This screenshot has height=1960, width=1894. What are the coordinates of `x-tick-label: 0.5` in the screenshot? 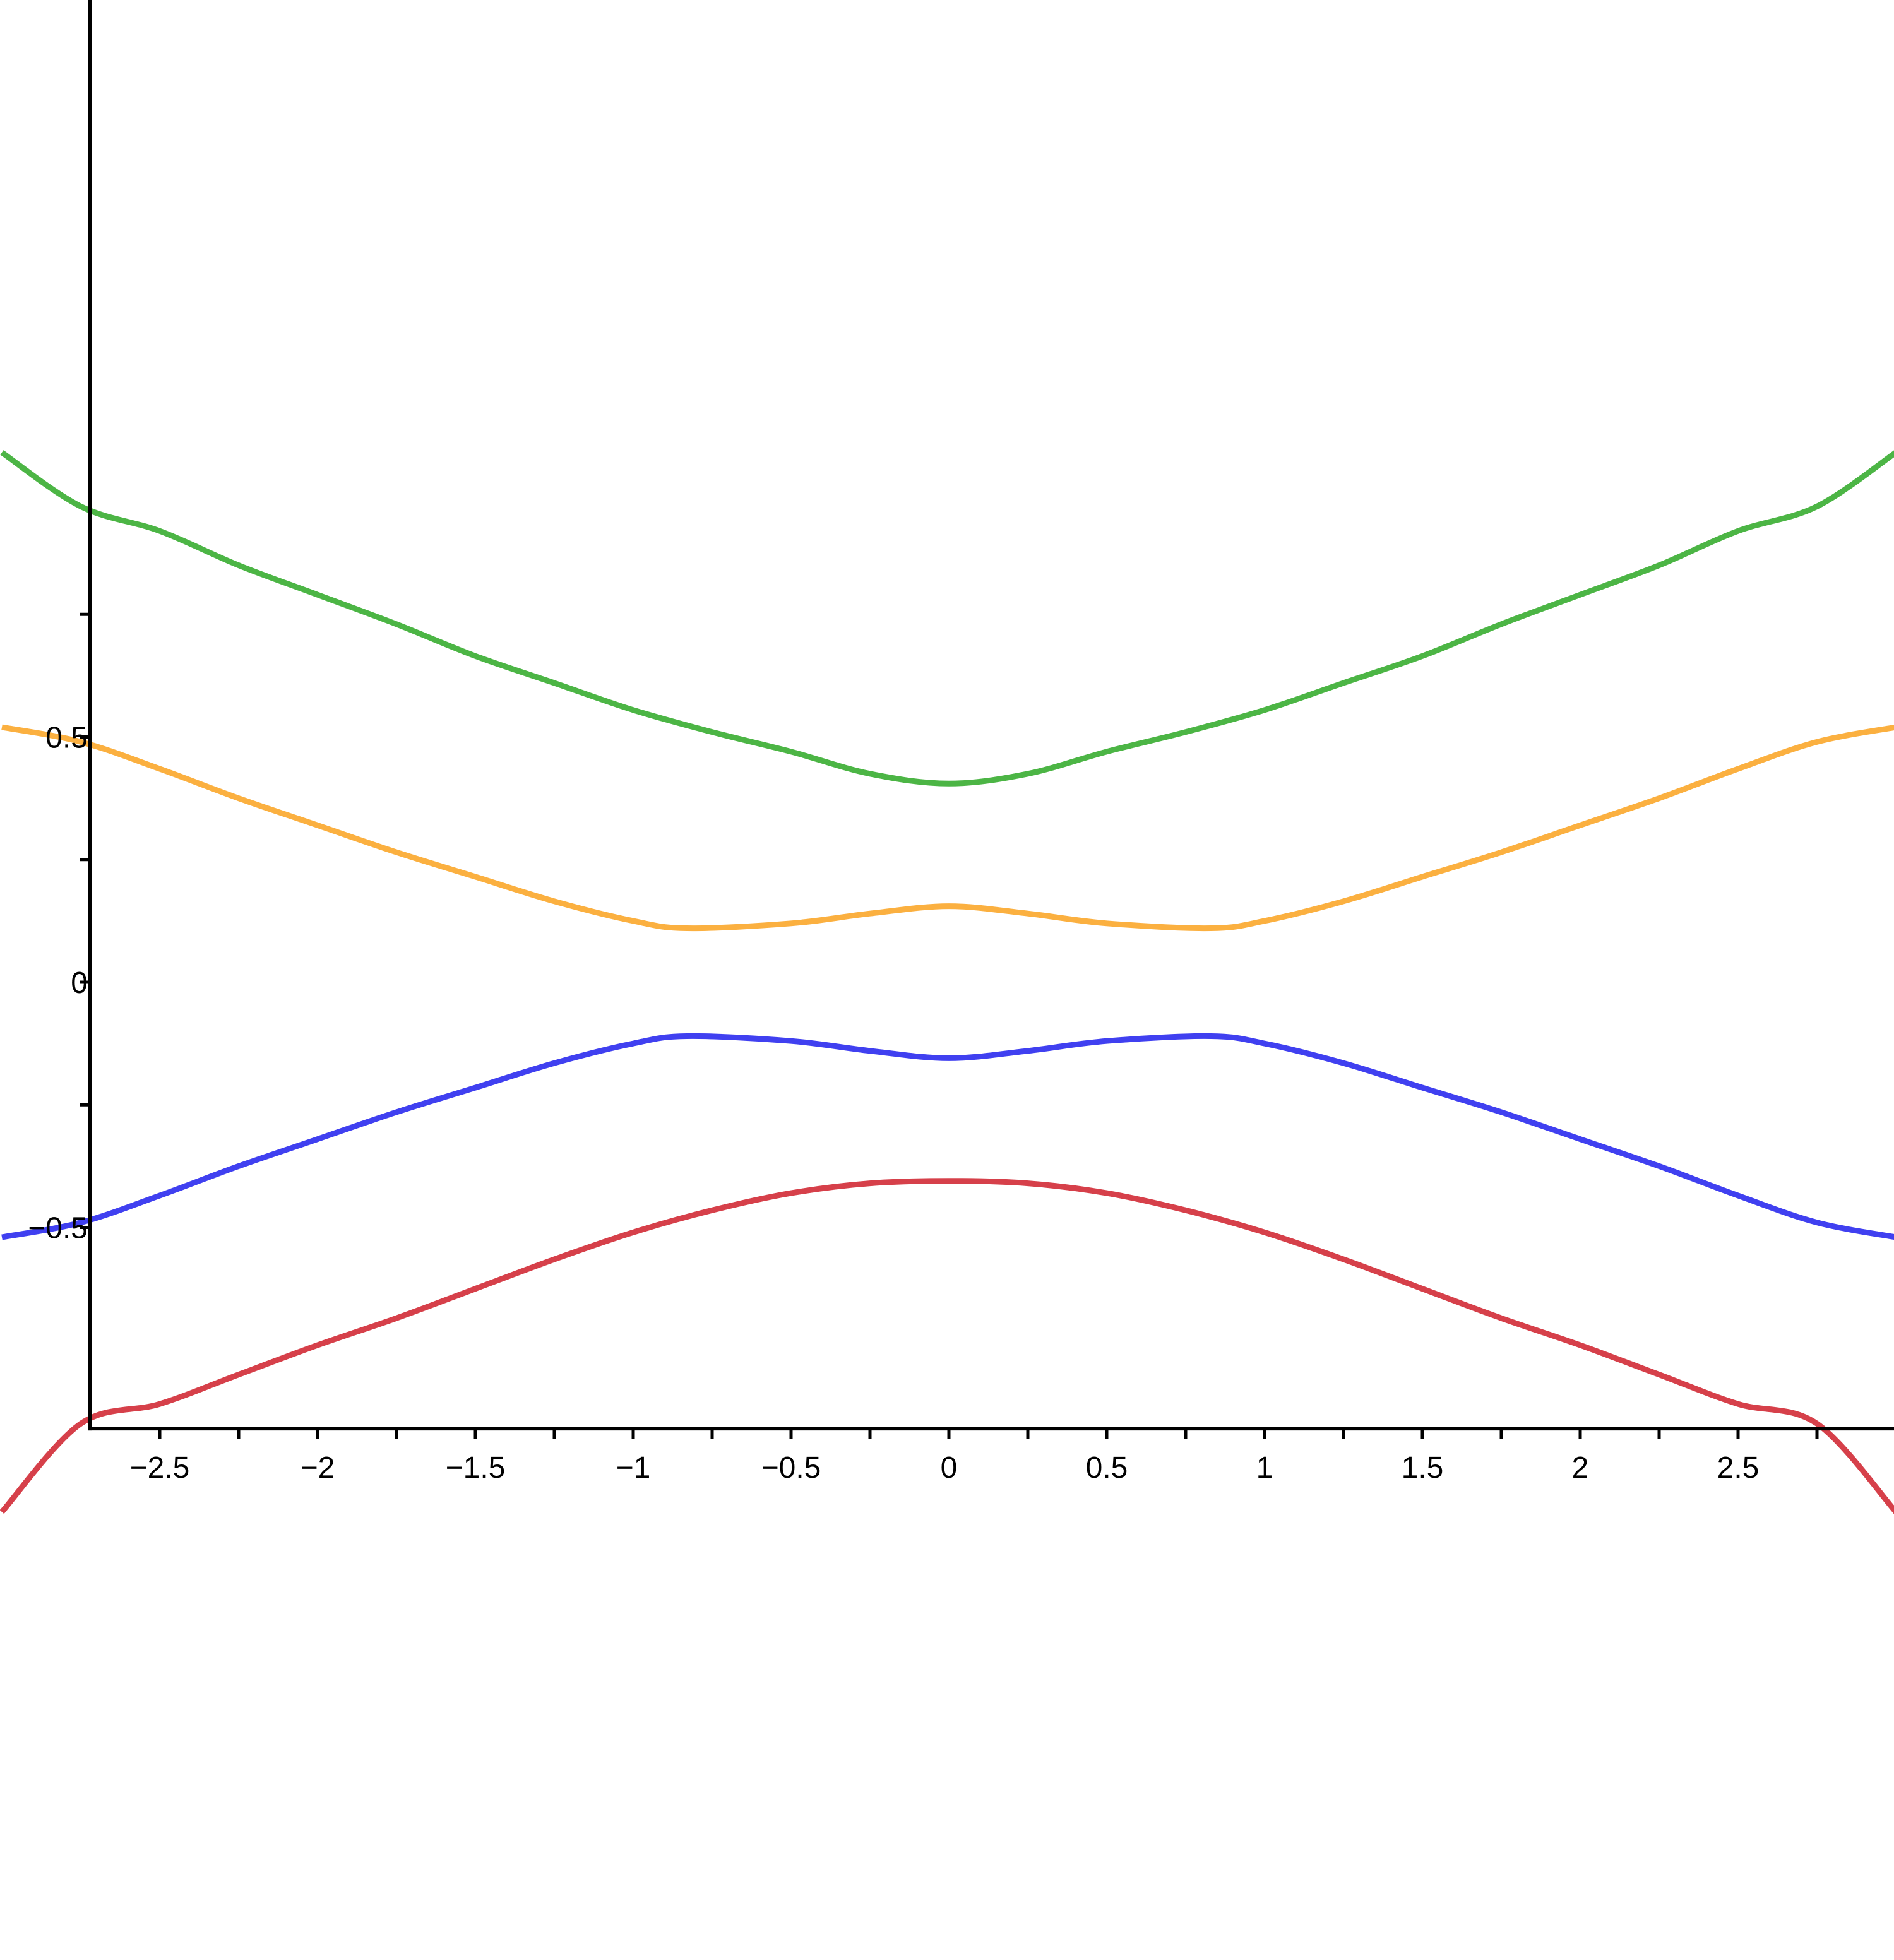 It's located at (1107, 1468).